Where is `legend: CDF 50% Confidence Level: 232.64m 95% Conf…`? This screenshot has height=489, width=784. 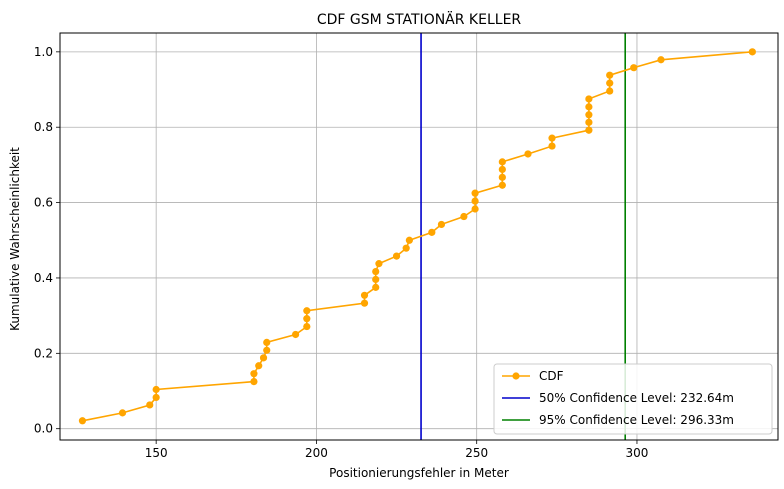
legend: CDF 50% Confidence Level: 232.64m 95% Conf… is located at coordinates (633, 399).